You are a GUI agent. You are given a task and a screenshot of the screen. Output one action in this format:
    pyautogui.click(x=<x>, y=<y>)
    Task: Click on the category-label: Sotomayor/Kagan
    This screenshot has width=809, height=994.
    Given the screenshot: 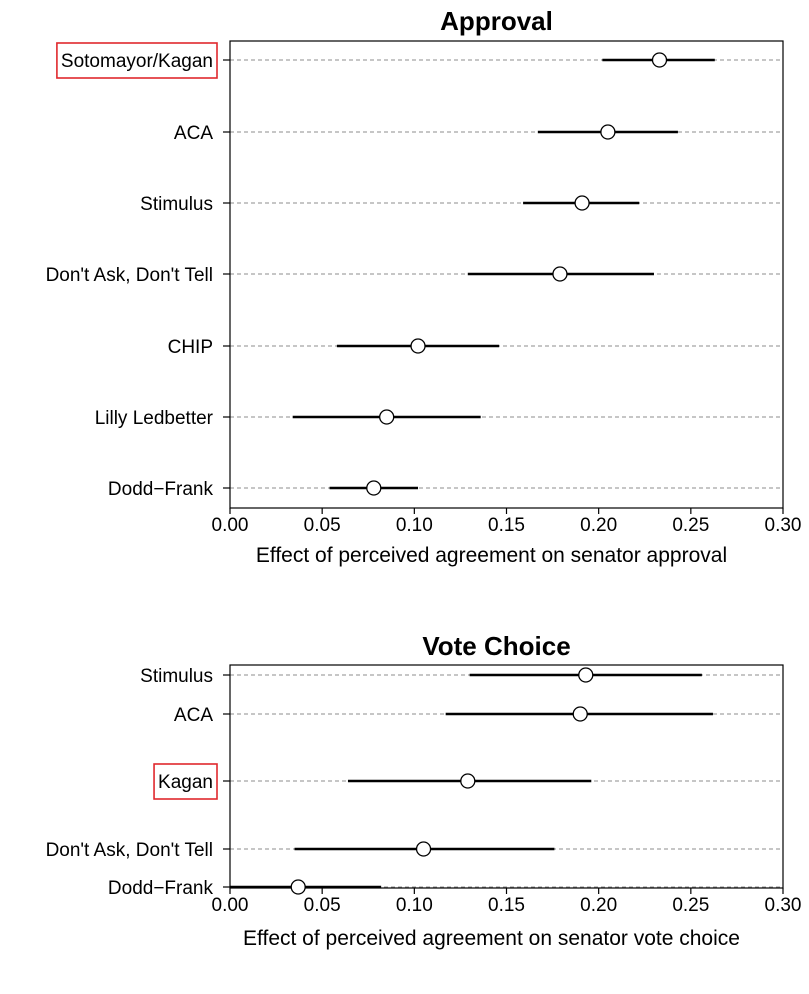 What is the action you would take?
    pyautogui.click(x=137, y=61)
    